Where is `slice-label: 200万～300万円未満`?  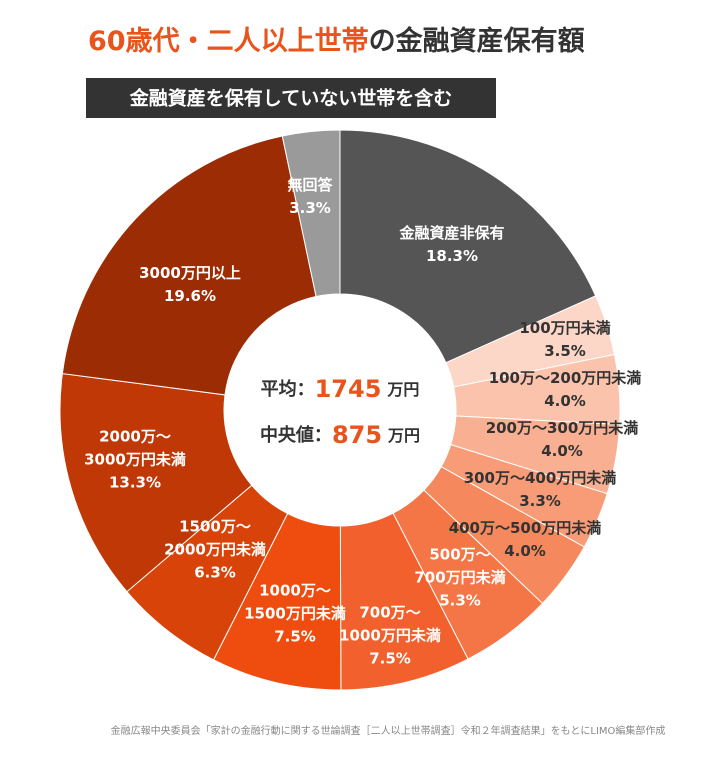
slice-label: 200万～300万円未満 is located at coordinates (562, 428).